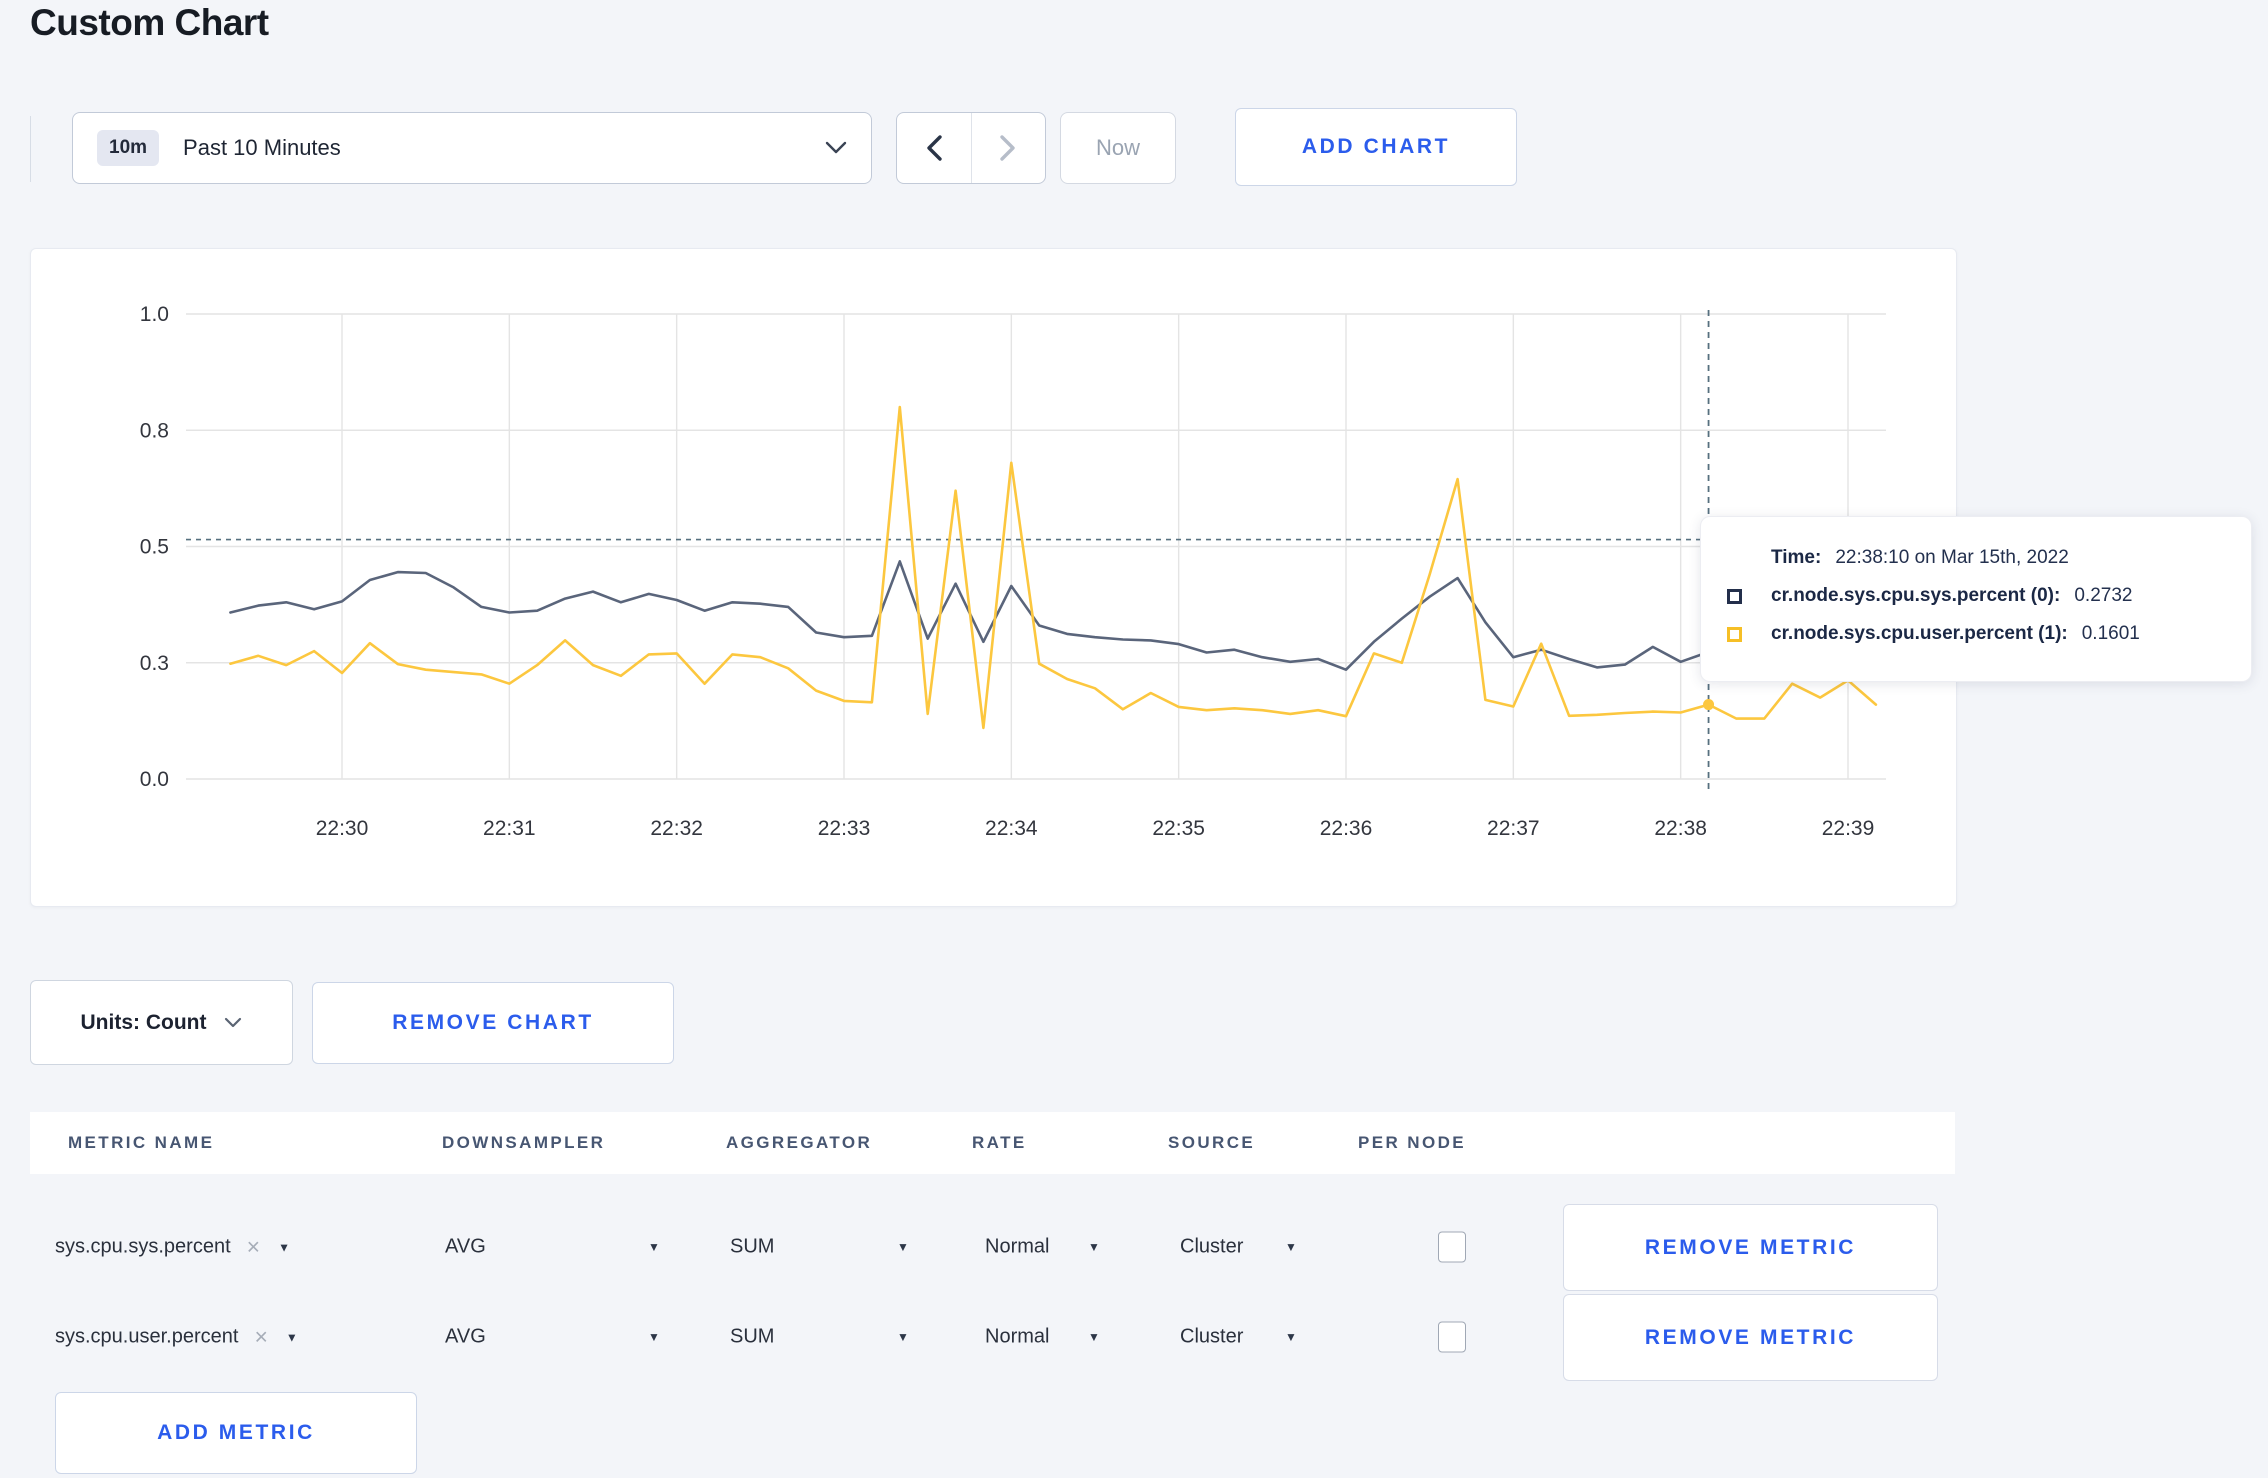  I want to click on series-line-sys, so click(1053, 616).